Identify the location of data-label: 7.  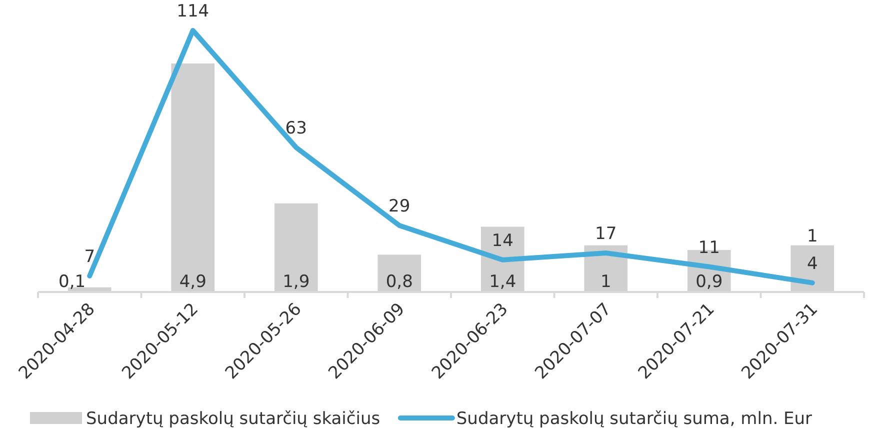
(90, 256).